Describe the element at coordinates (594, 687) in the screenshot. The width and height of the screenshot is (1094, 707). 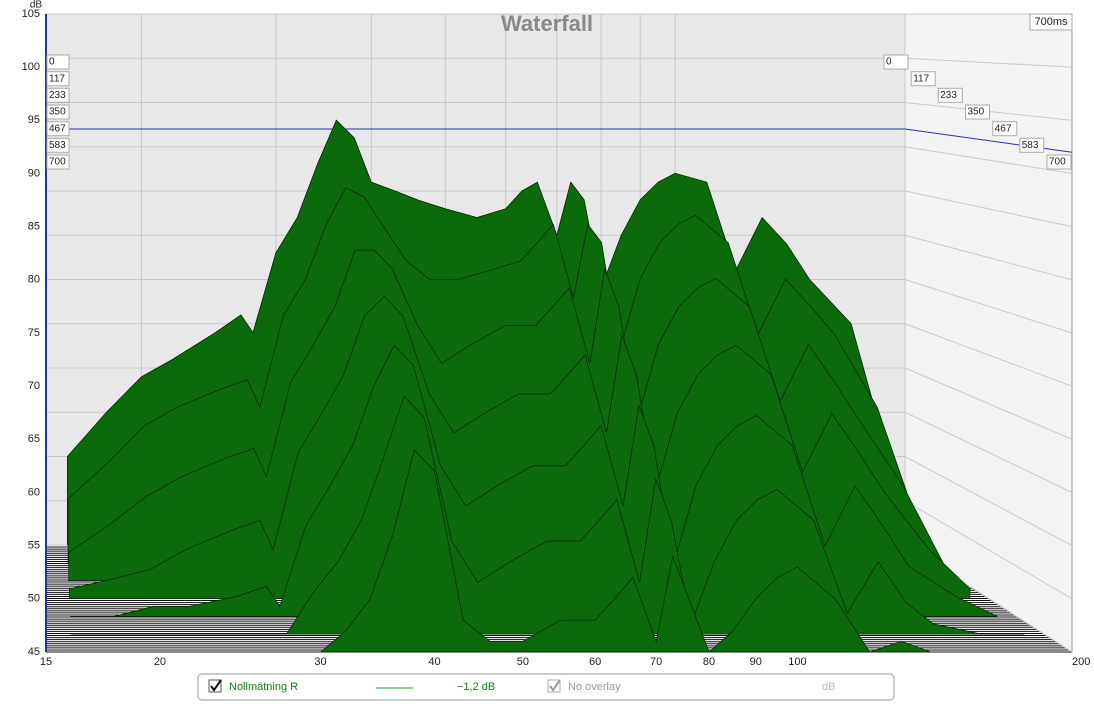
I see `legend-overlay: No overlay` at that location.